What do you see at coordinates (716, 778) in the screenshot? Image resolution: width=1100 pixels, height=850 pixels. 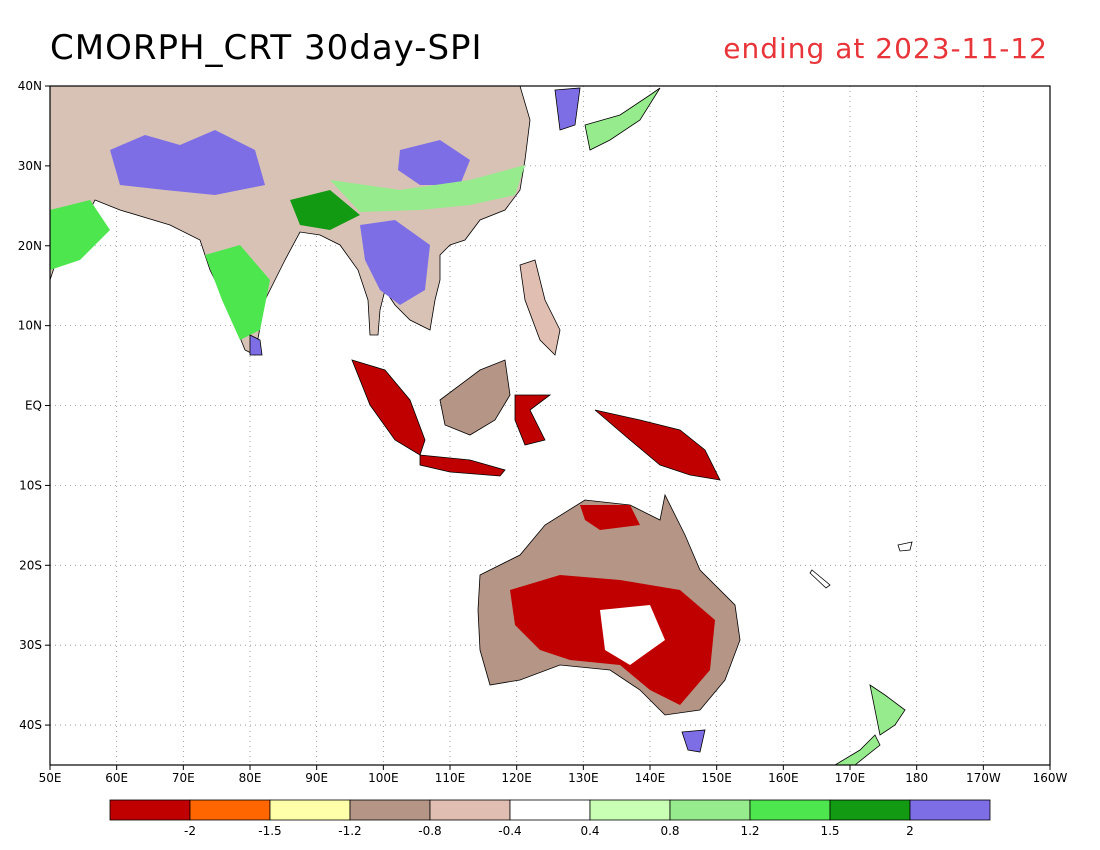 I see `x-tick-label: 150E` at bounding box center [716, 778].